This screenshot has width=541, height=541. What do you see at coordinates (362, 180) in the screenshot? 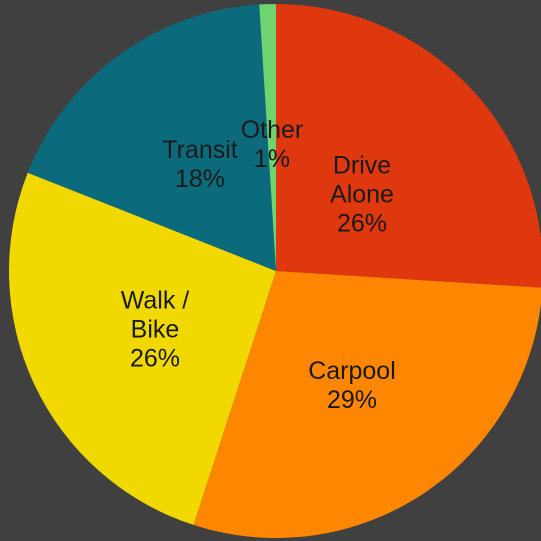
I see `category-label: Drive Alone` at bounding box center [362, 180].